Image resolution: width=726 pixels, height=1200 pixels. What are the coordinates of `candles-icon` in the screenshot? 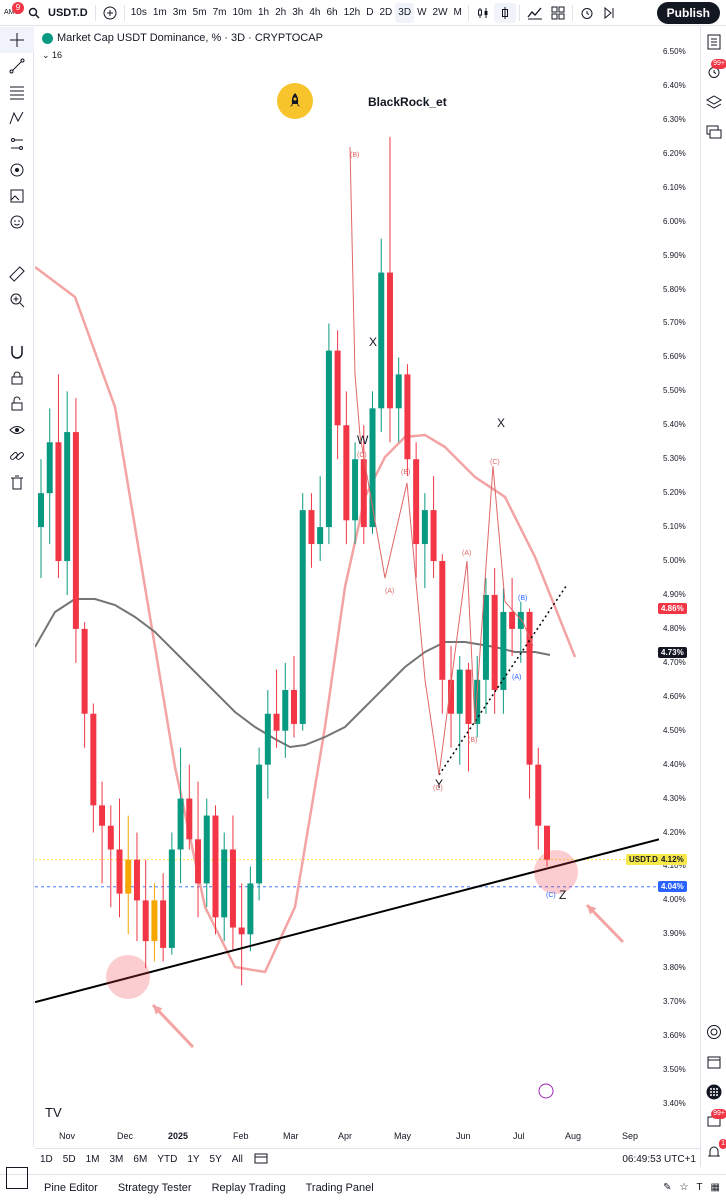 It's located at (504, 12).